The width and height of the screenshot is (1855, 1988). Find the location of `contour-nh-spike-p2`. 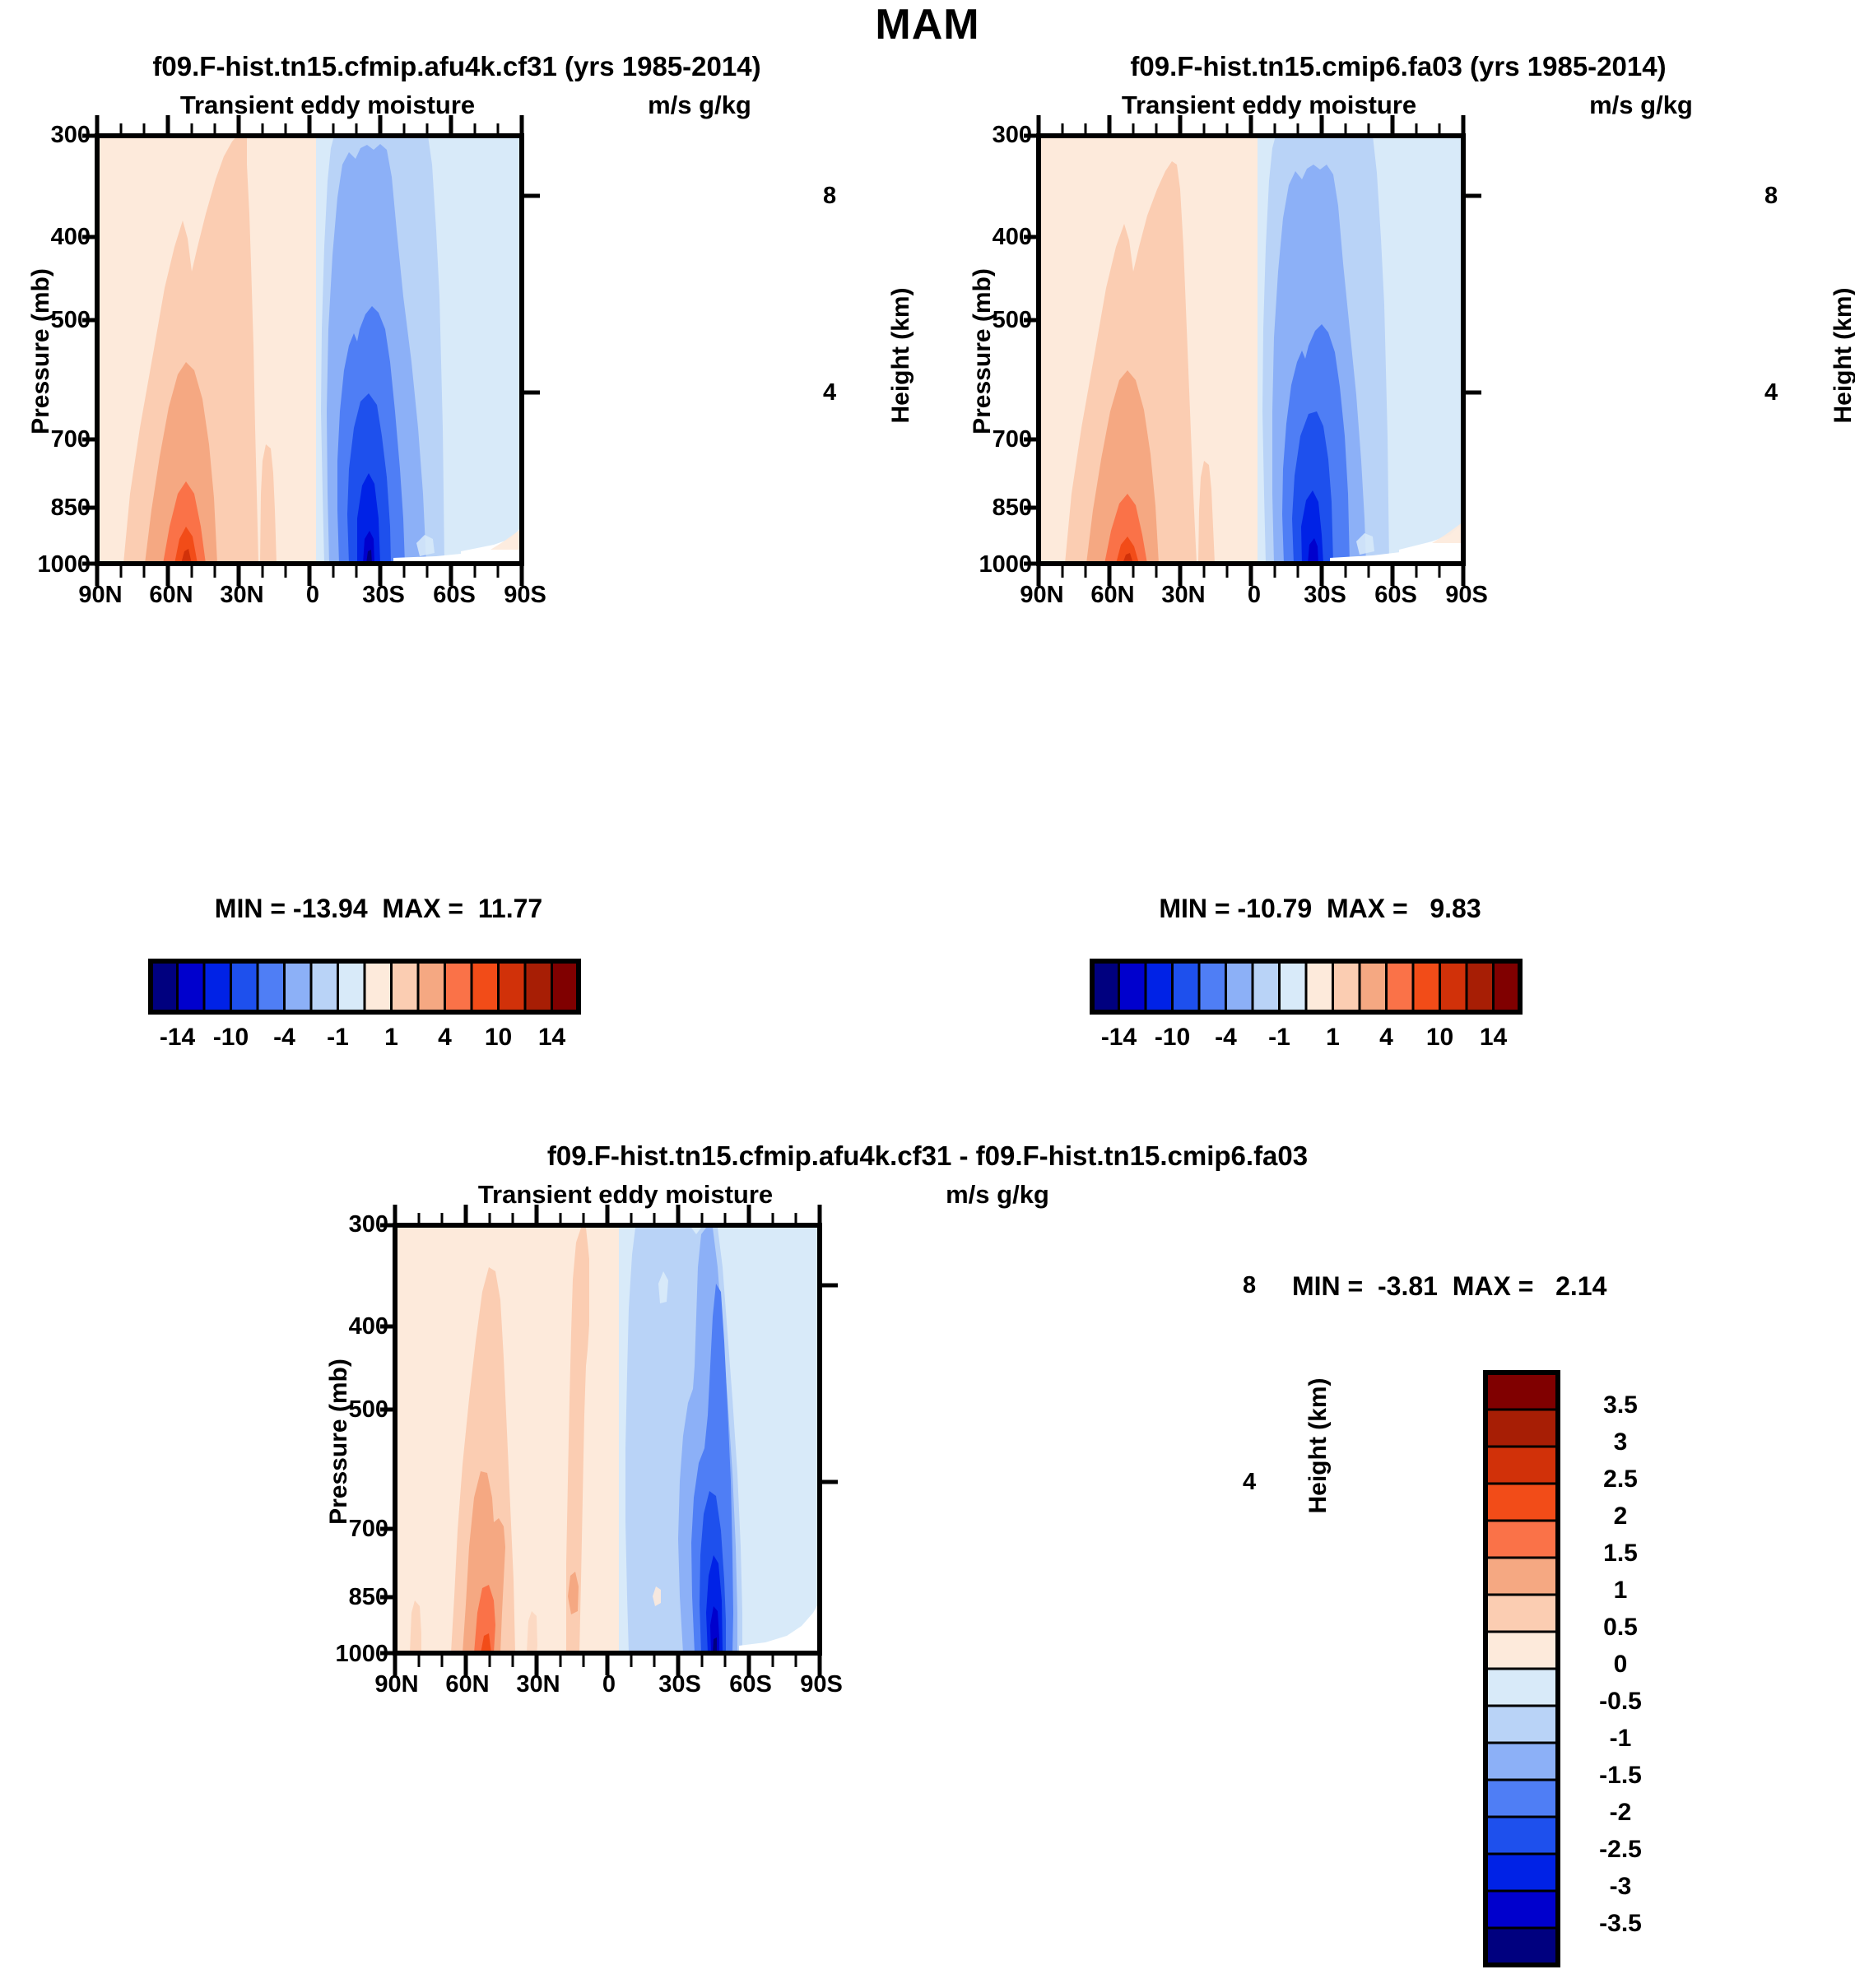

contour-nh-spike-p2 is located at coordinates (1206, 512).